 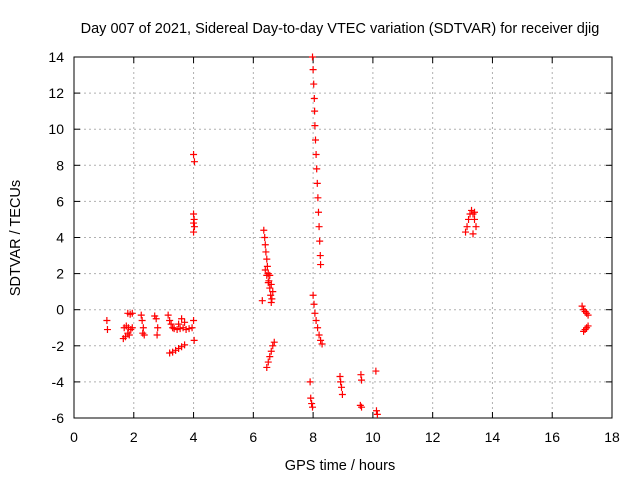 I want to click on x-tick-label: 12, so click(x=433, y=437).